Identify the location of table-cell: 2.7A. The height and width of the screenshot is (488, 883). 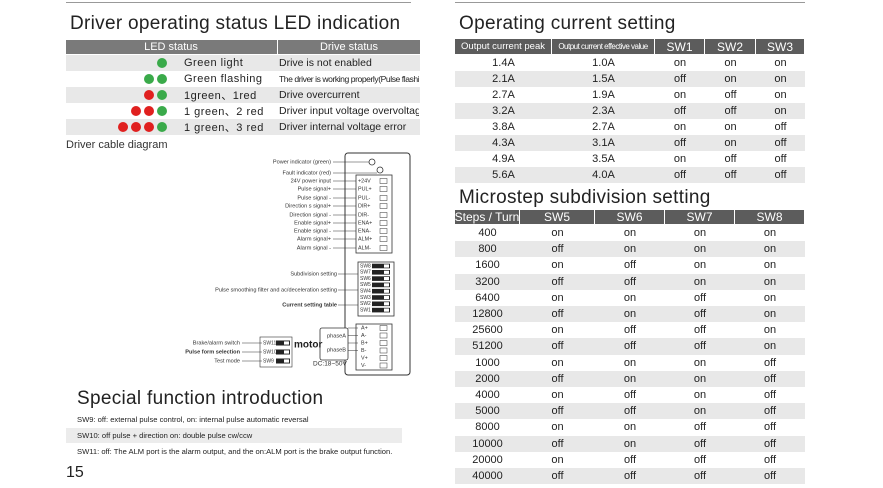
(603, 127).